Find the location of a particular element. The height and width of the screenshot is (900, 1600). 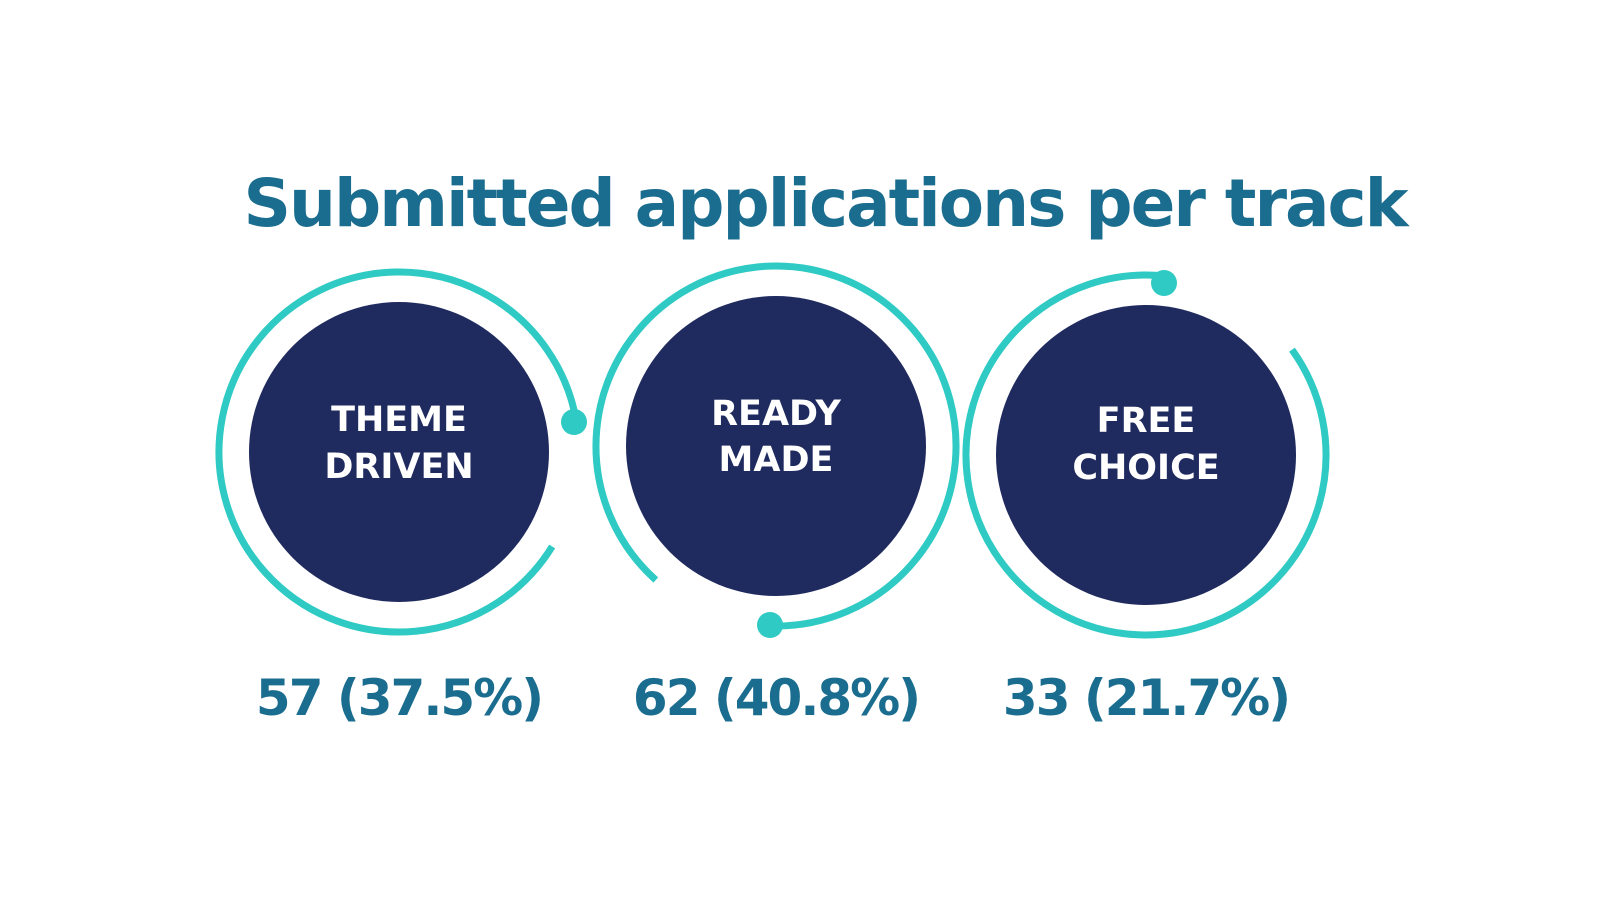

track-value-label: 33 (21.7%) is located at coordinates (1146, 698).